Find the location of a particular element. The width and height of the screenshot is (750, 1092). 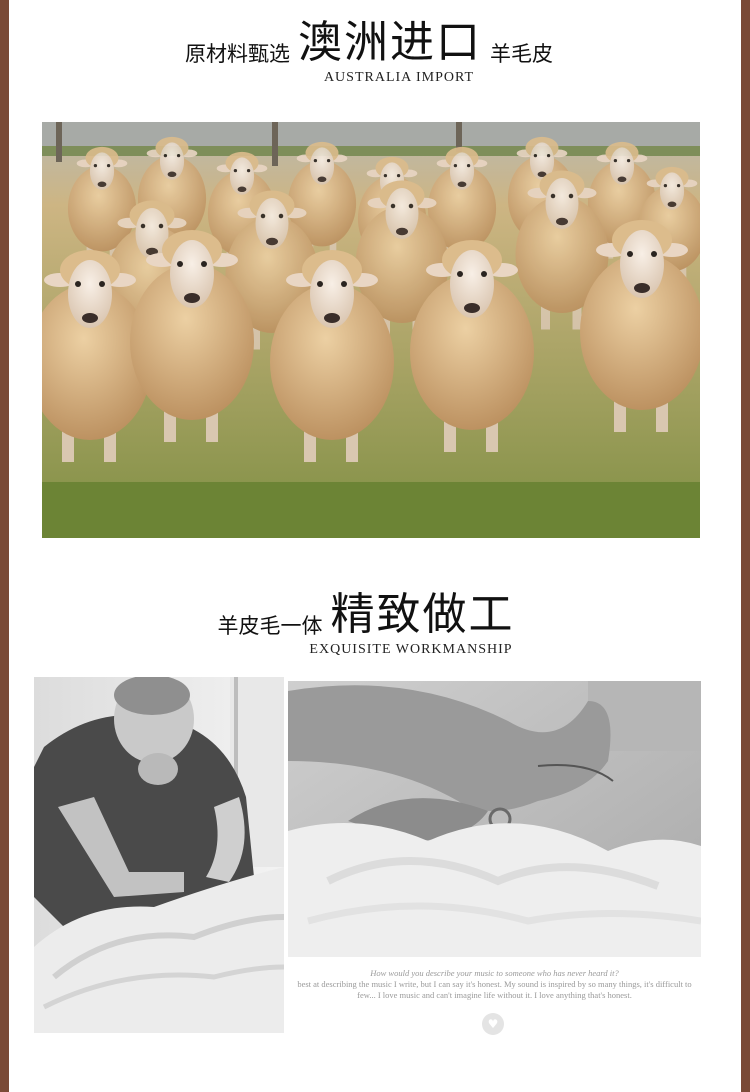

workmanship-prefix: 羊皮毛一体 is located at coordinates (270, 626).